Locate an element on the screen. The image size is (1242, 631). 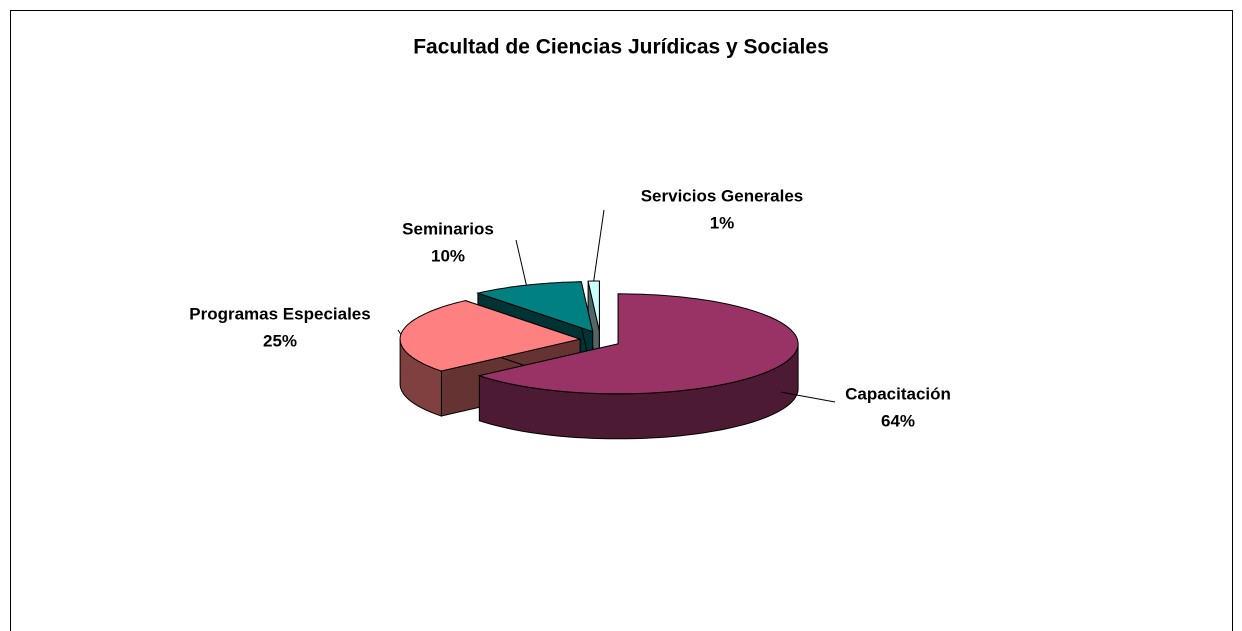
slice-label: Servicios Generales is located at coordinates (722, 195).